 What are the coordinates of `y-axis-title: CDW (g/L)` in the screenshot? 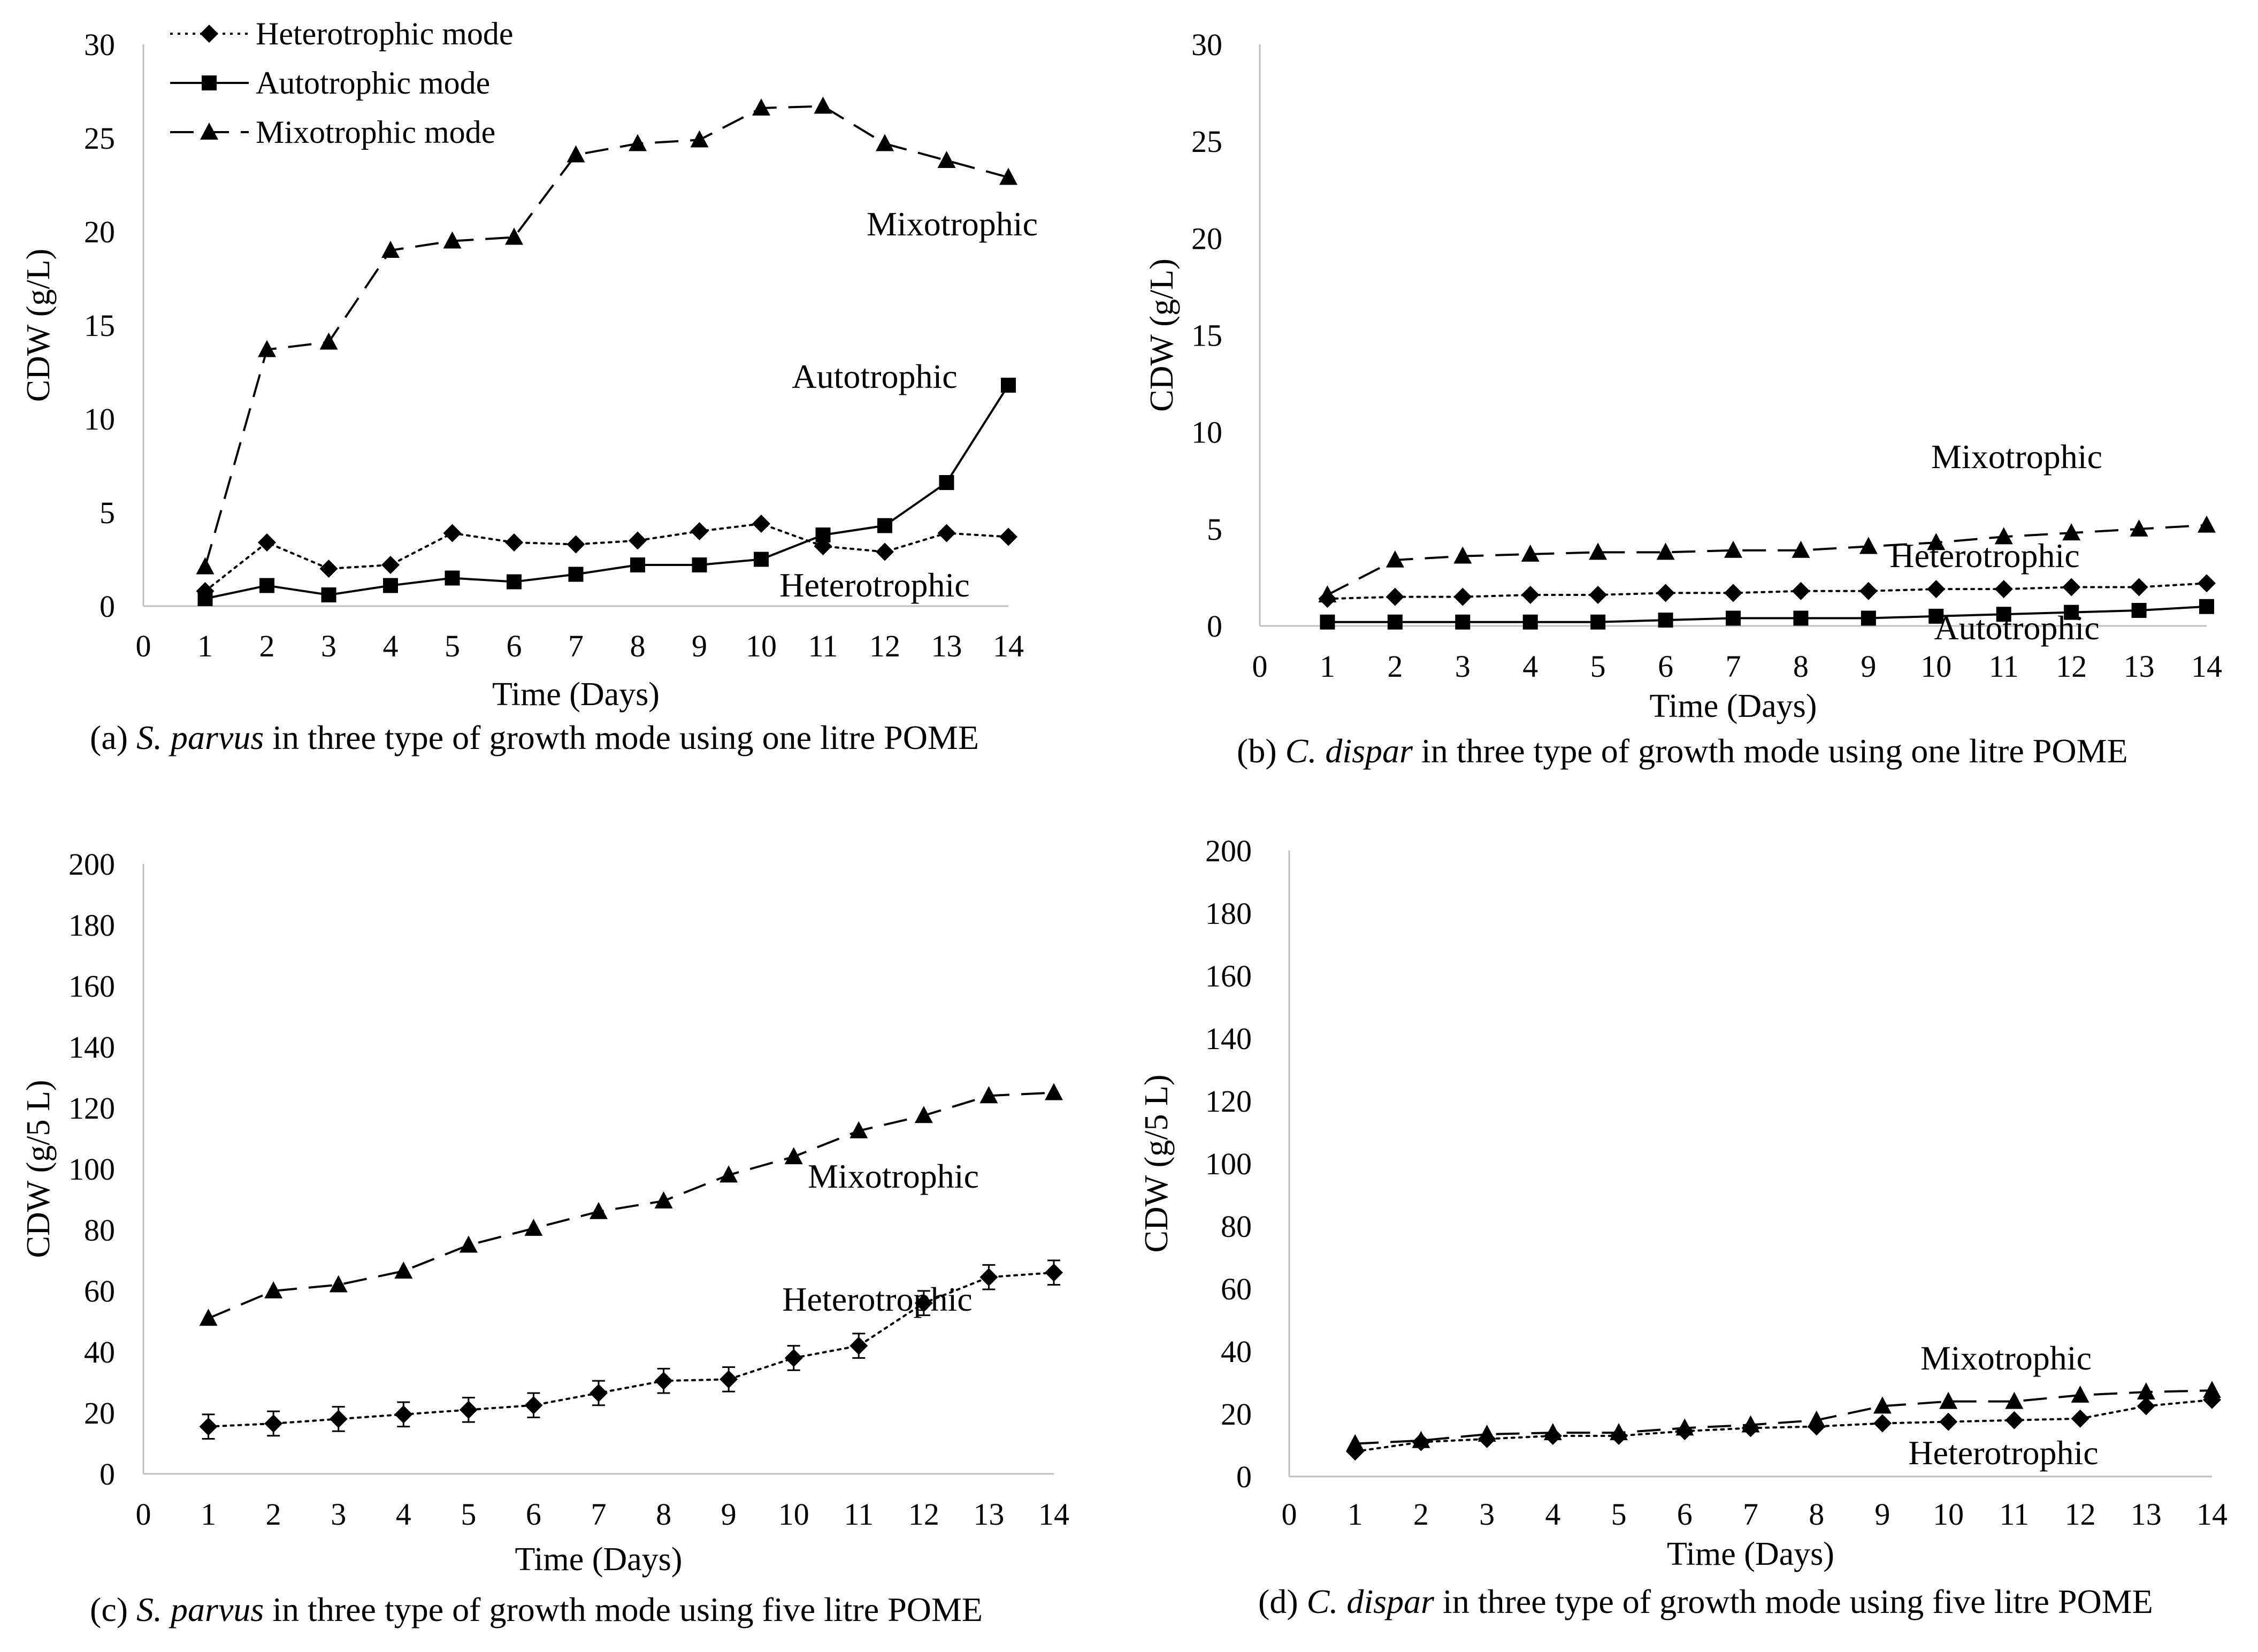 It's located at (39, 325).